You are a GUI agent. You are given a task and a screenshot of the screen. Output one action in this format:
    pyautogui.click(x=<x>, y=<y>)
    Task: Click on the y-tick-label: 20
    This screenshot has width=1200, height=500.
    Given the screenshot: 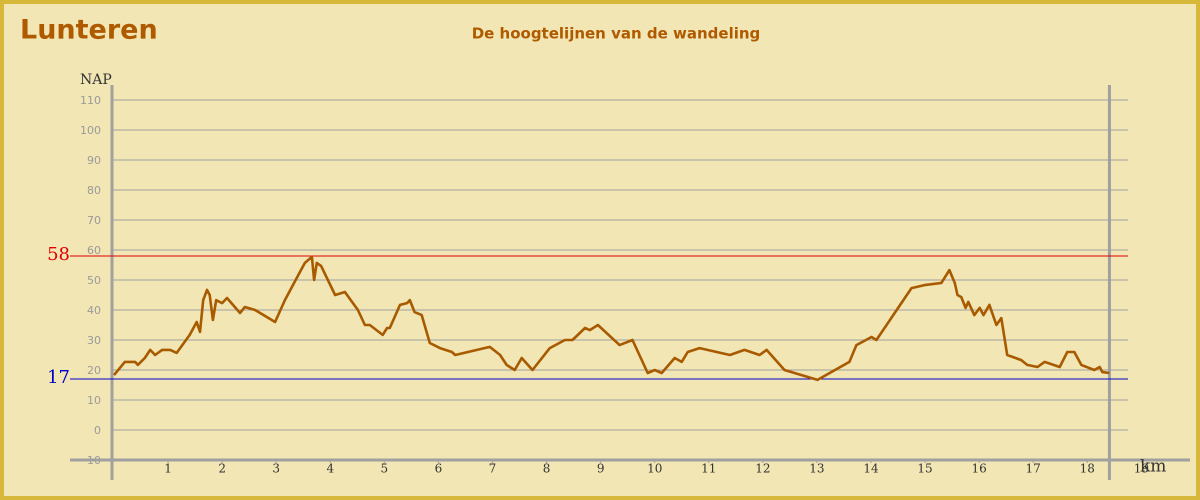 What is the action you would take?
    pyautogui.click(x=94, y=370)
    